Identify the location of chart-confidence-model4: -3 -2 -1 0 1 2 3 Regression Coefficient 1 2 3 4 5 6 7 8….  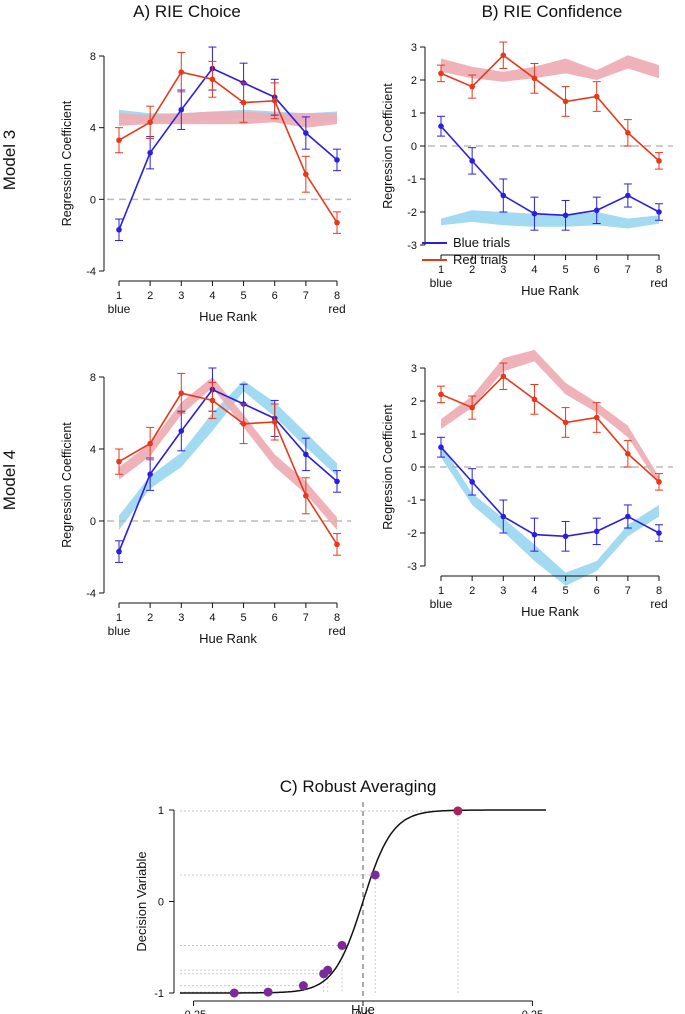
(527, 484).